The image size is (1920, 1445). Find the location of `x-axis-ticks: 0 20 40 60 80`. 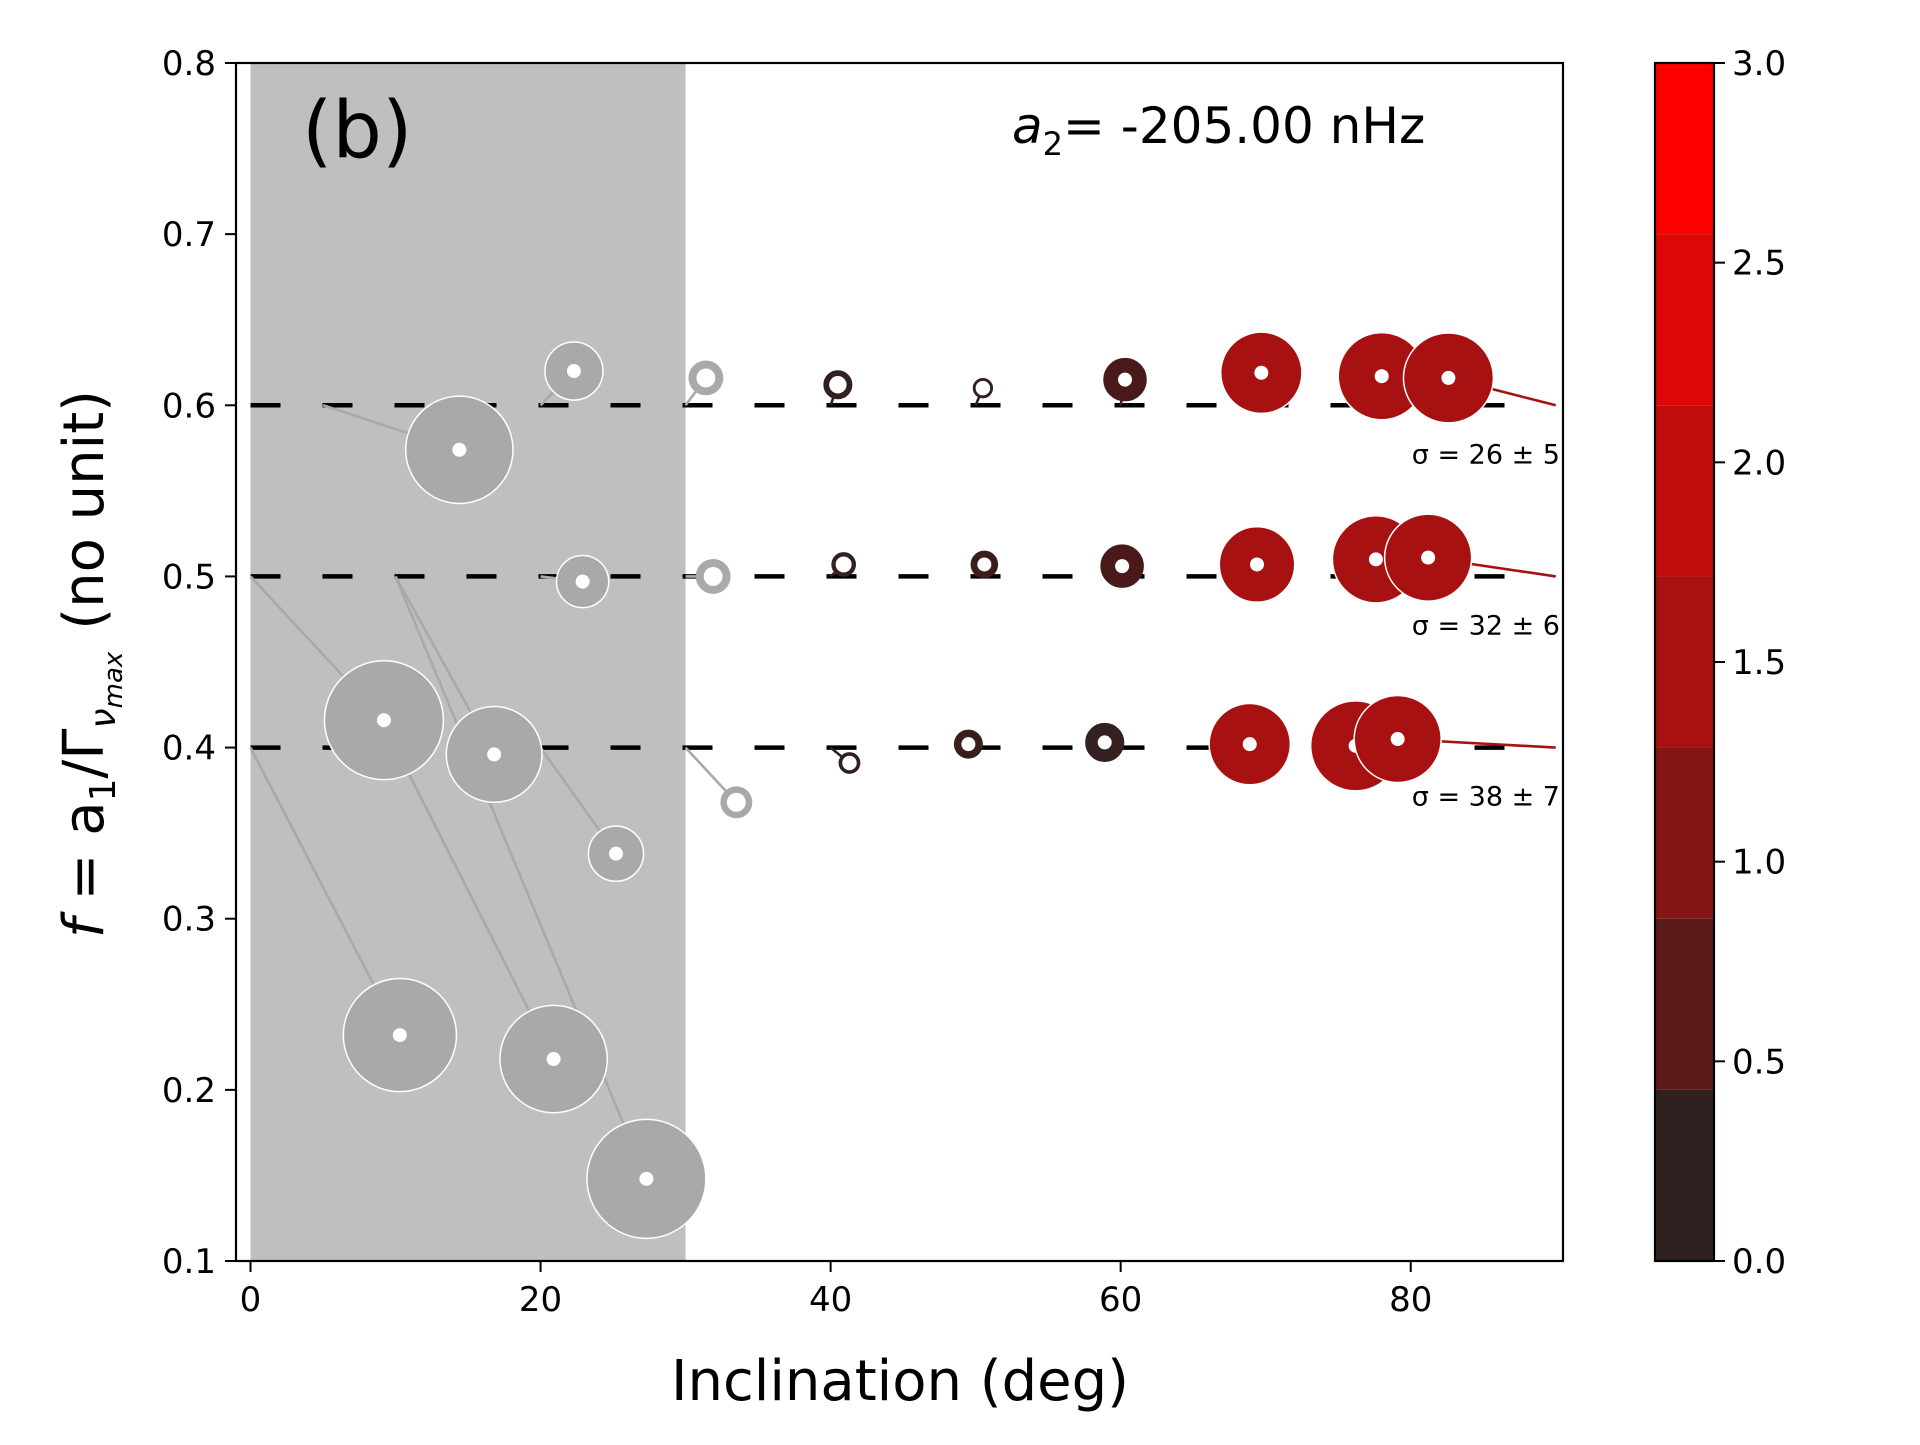

x-axis-ticks: 0 20 40 60 80 is located at coordinates (836, 1290).